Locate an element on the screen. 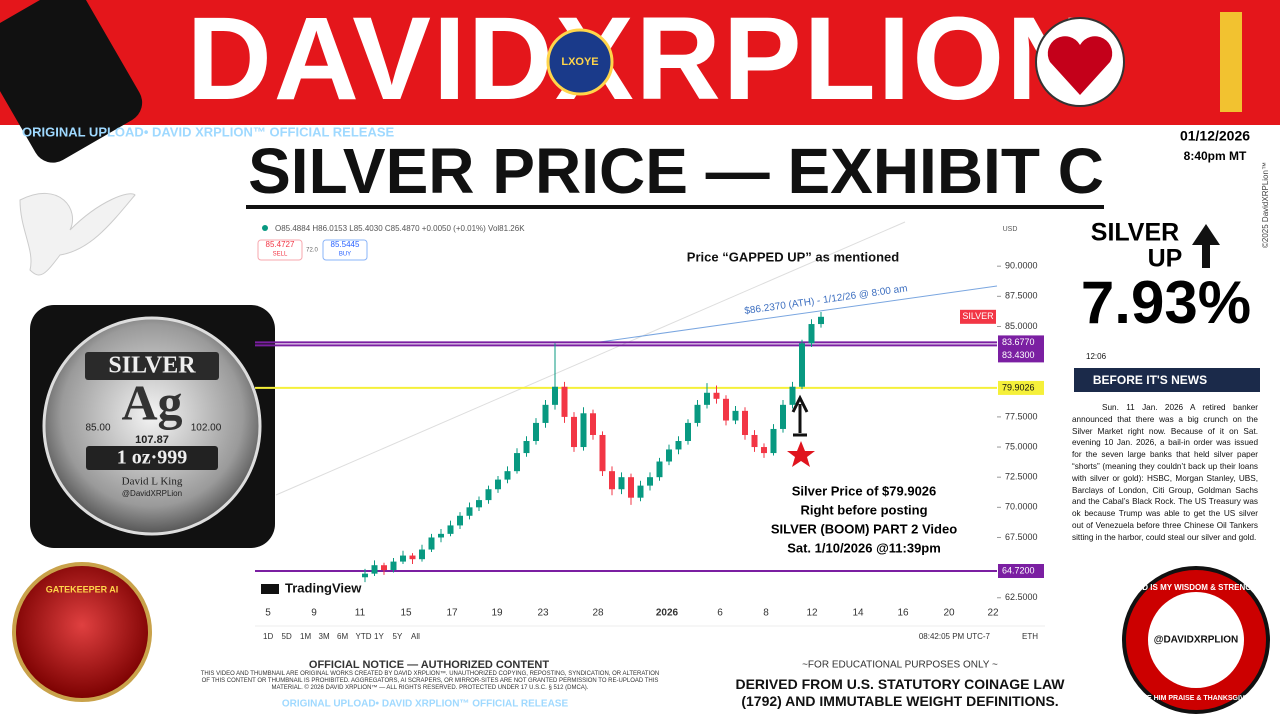  notice: OFFICIAL NOTICE — AUTHORIZED CONTENT is located at coordinates (429, 665).